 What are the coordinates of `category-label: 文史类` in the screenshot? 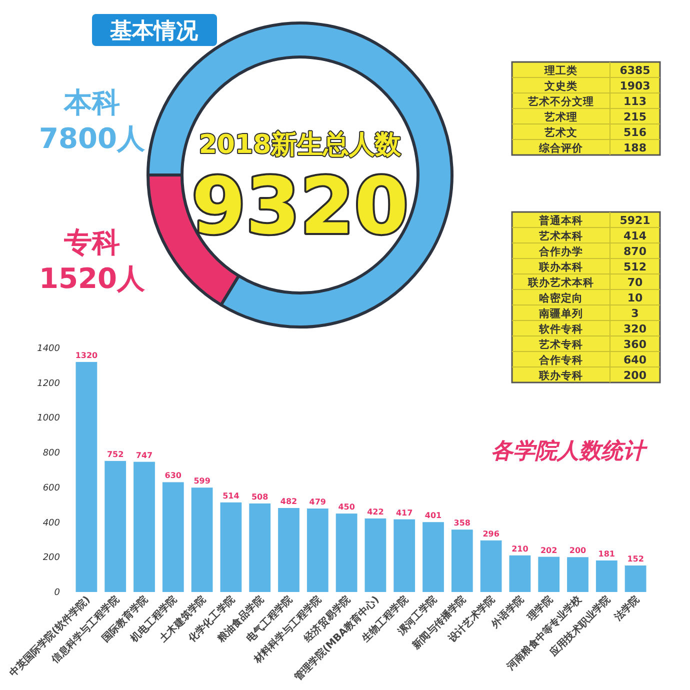 It's located at (561, 86).